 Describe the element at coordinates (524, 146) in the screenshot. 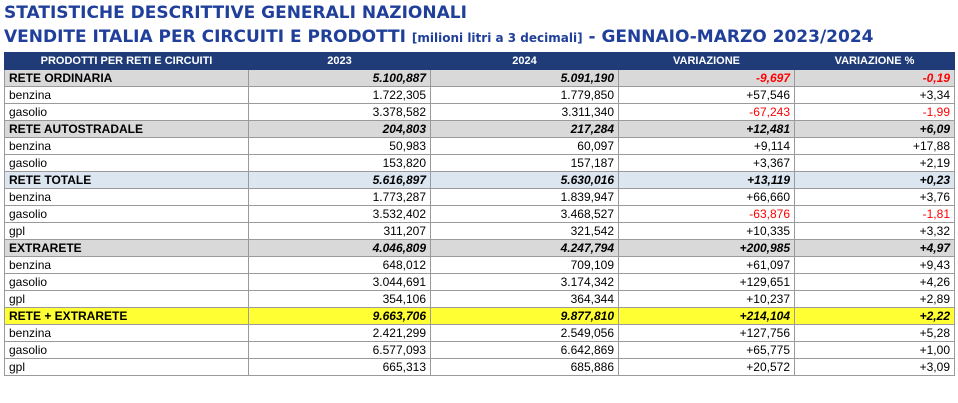

I see `cell-2024: 60,097` at that location.